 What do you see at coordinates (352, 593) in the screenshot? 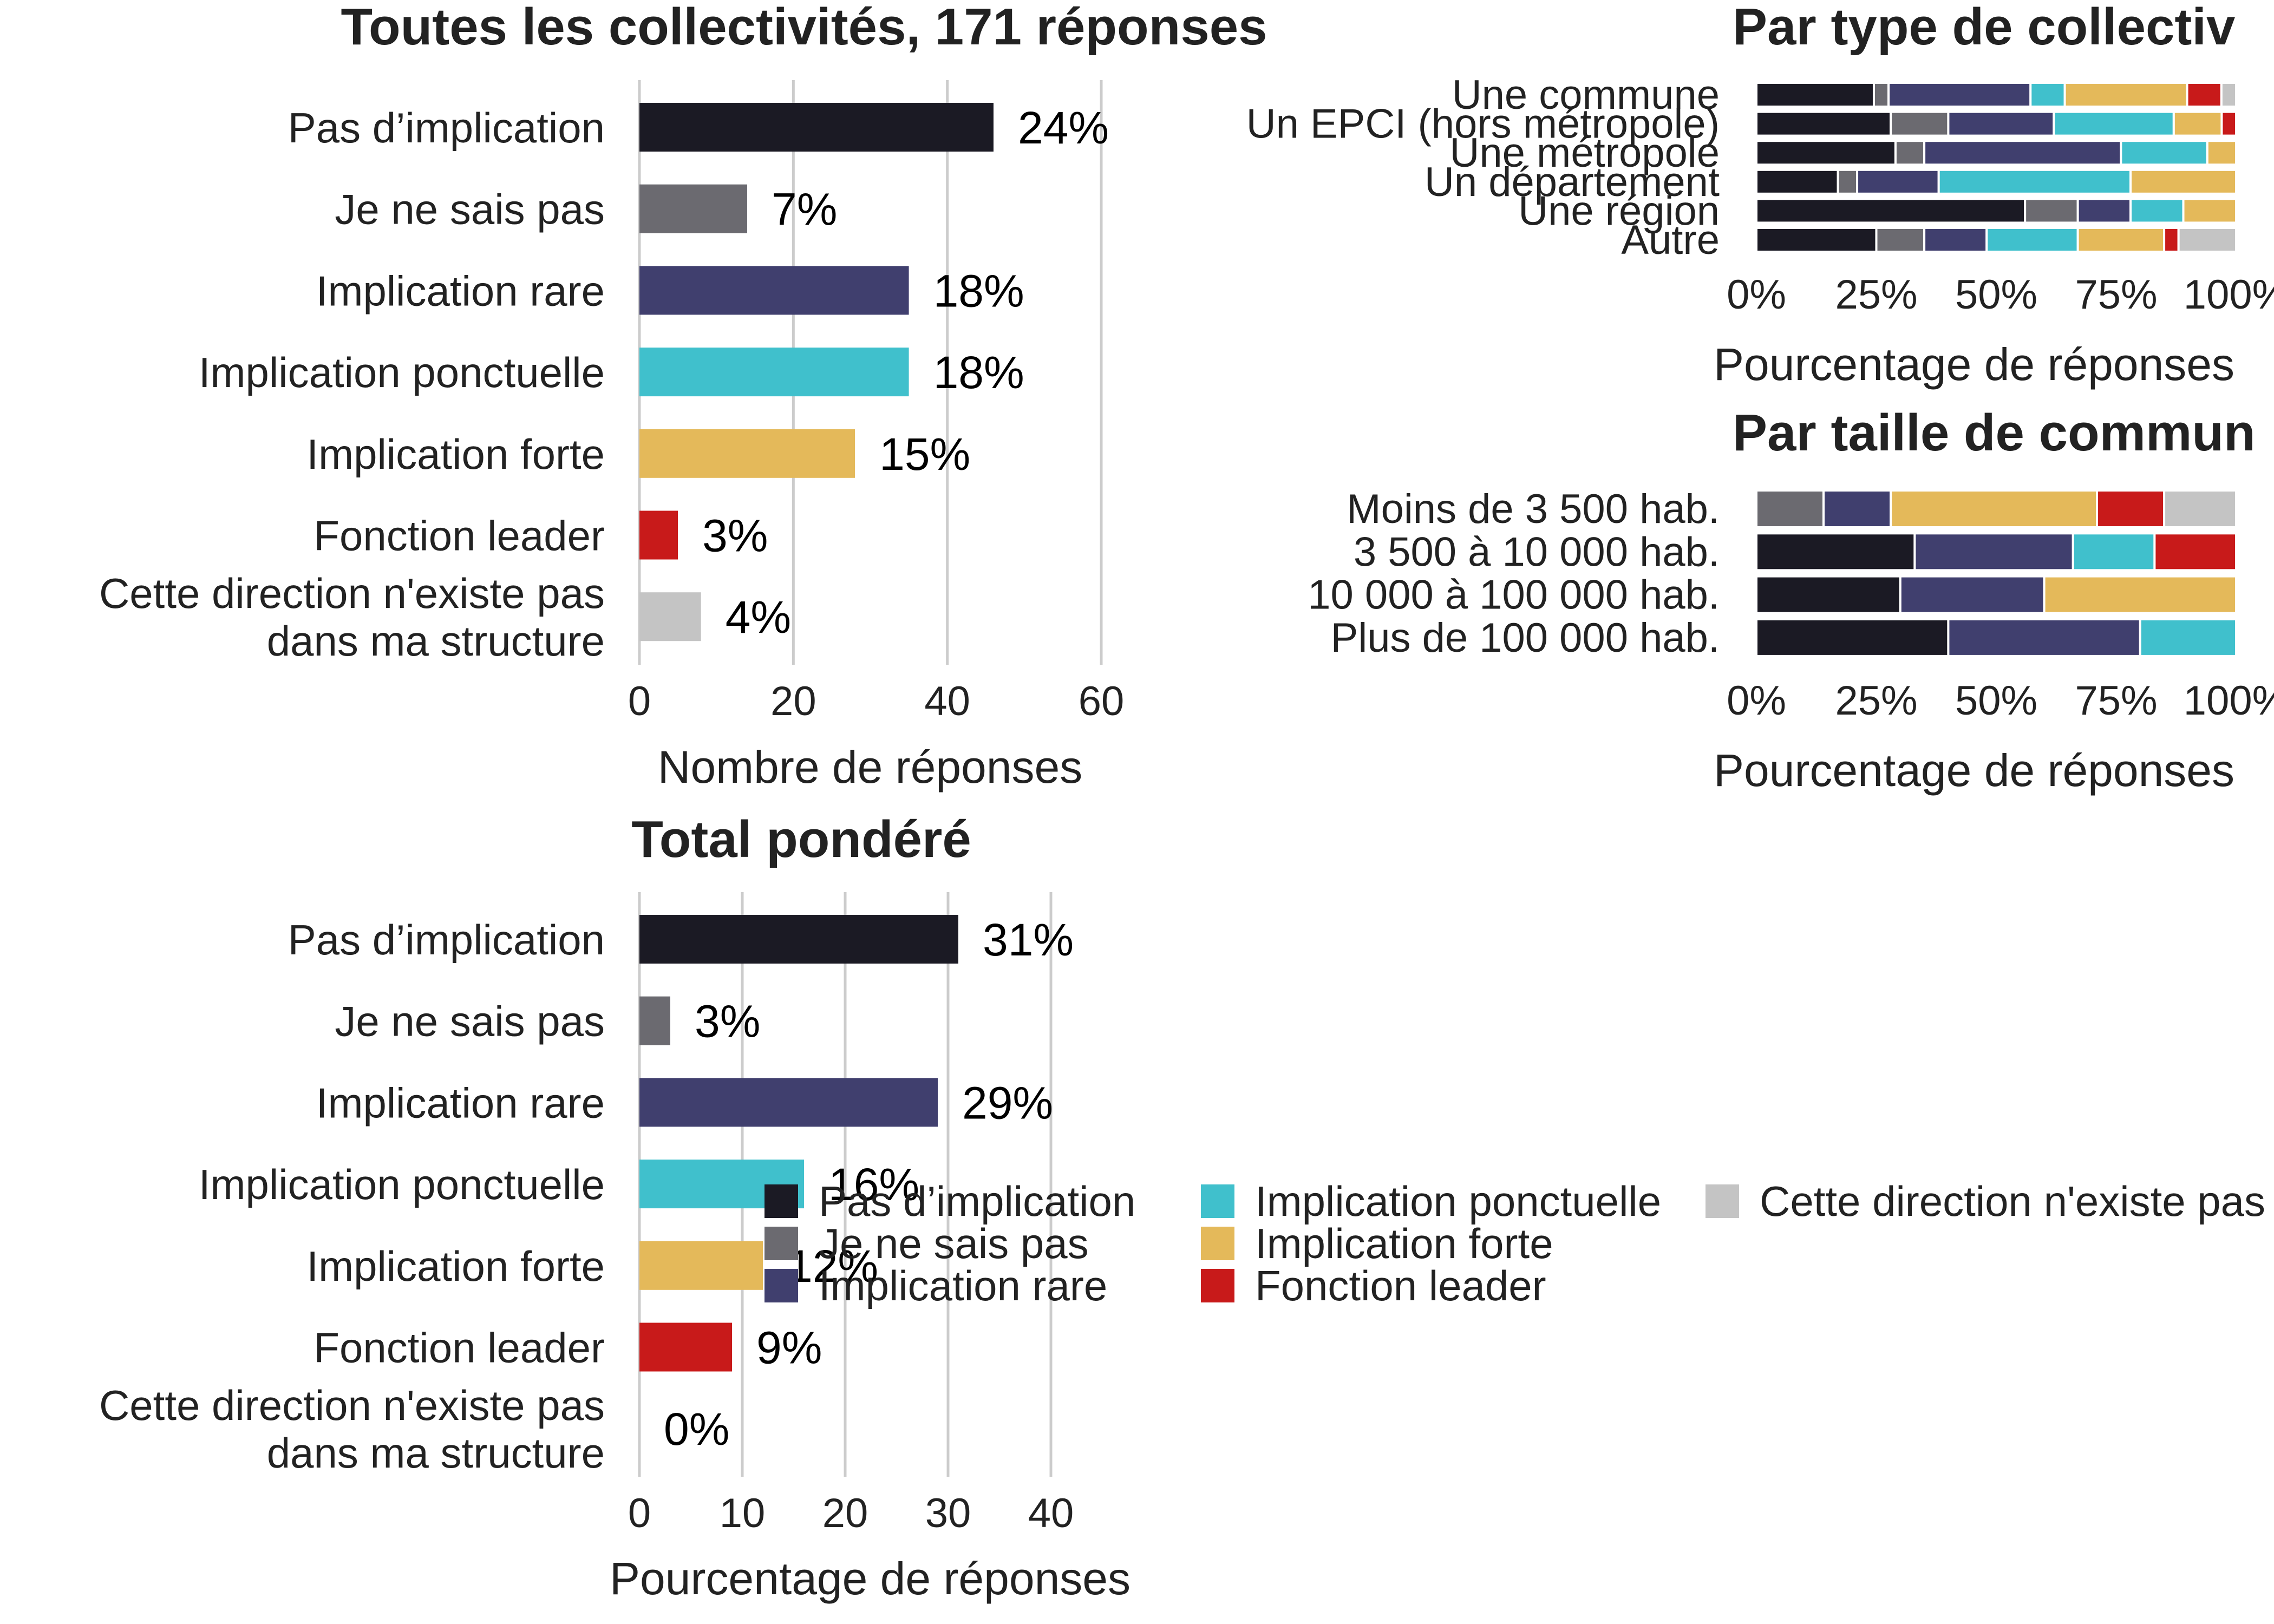
I see `category-label: Cette direction n'existe pas` at bounding box center [352, 593].